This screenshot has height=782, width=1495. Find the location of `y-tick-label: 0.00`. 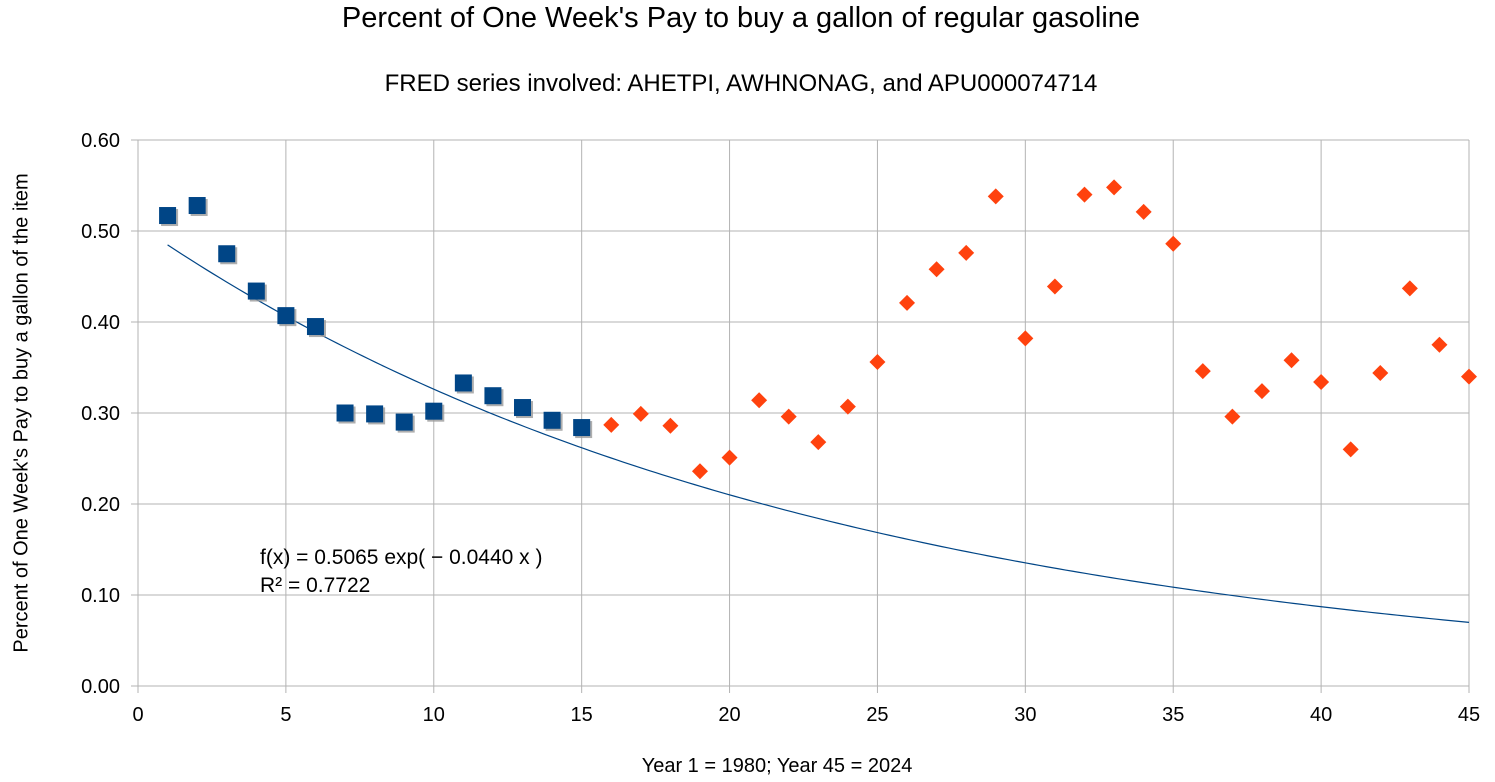

y-tick-label: 0.00 is located at coordinates (100, 687).